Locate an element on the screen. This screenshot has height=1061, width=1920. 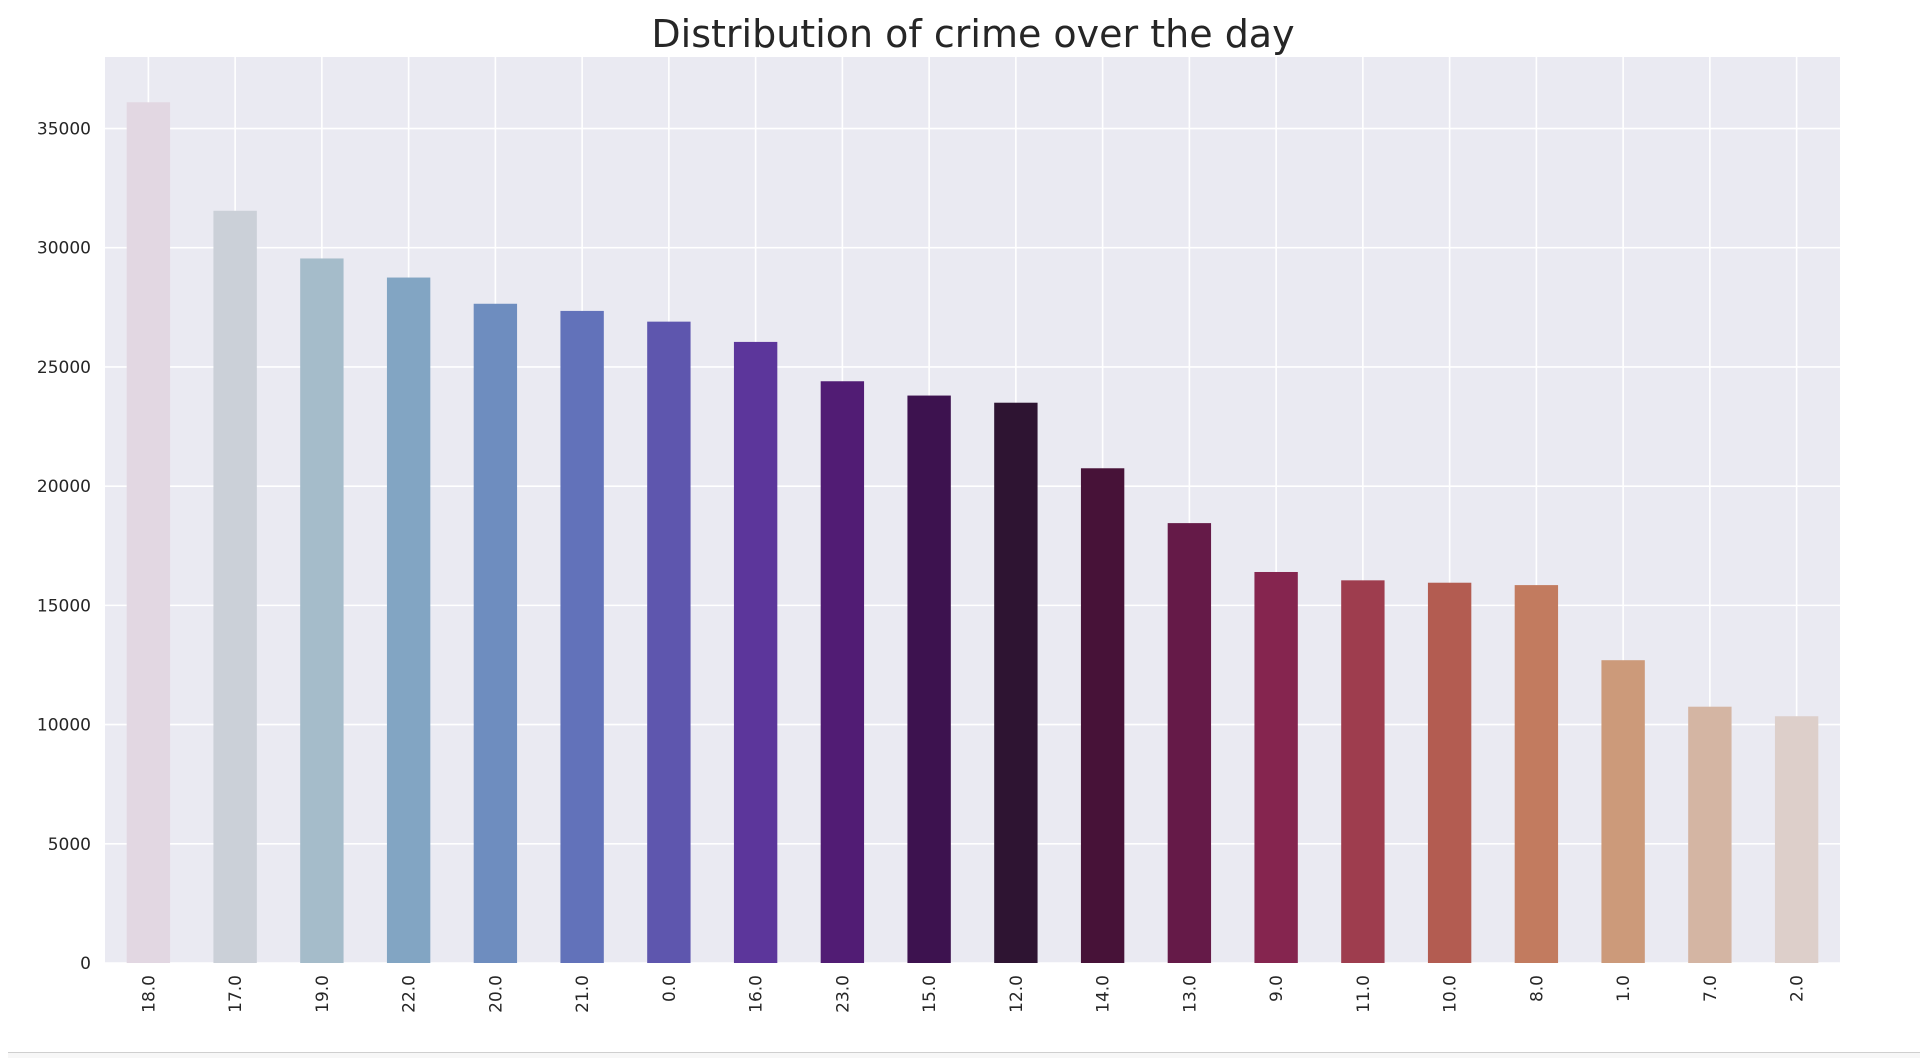
x-tick-label: 22.0 is located at coordinates (410, 994).